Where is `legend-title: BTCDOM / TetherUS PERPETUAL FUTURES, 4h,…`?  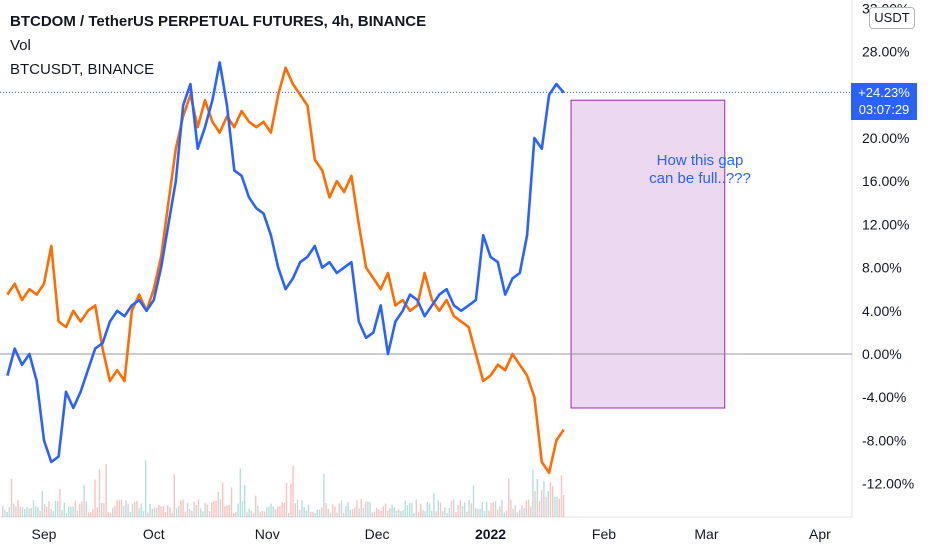 legend-title: BTCDOM / TetherUS PERPETUAL FUTURES, 4h,… is located at coordinates (218, 21).